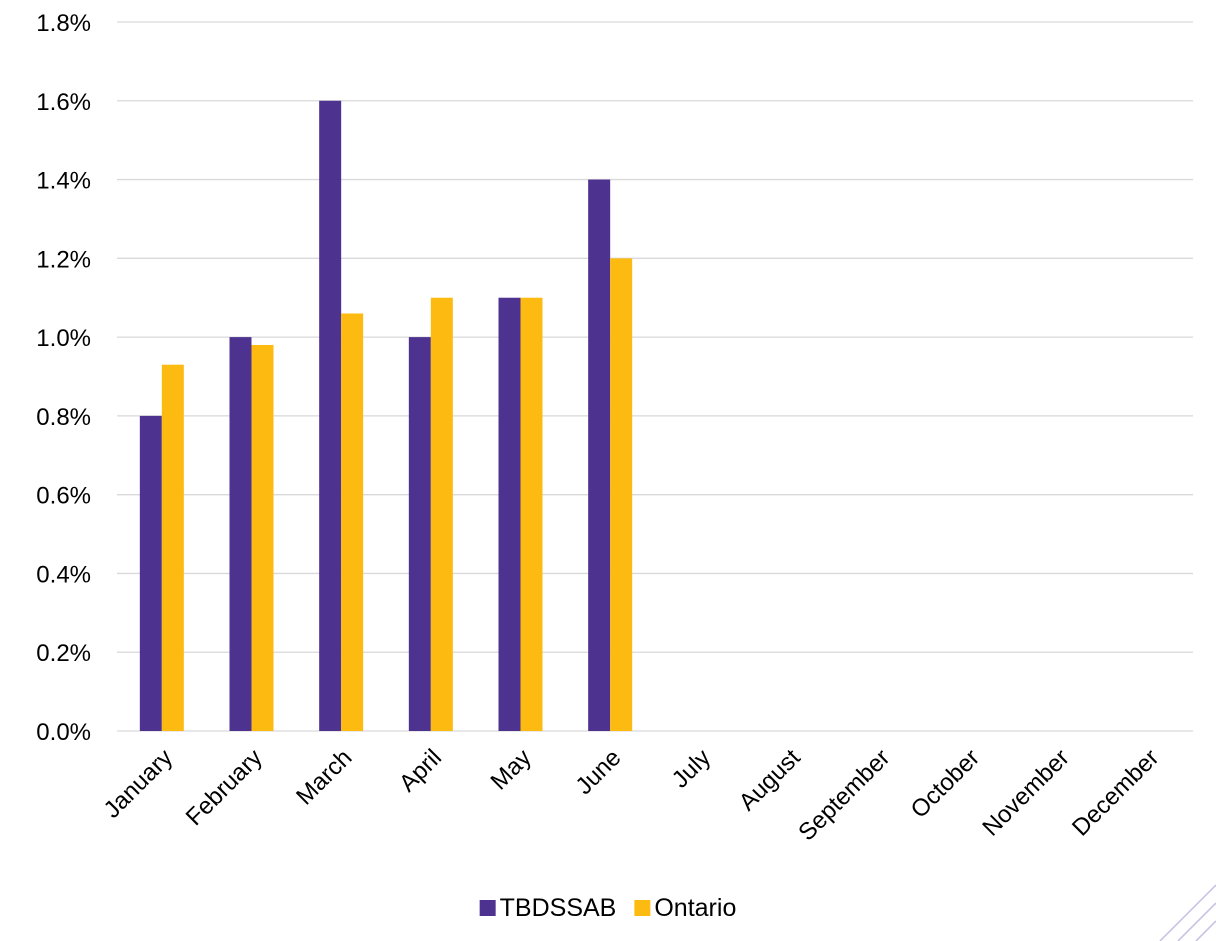 The image size is (1216, 941). What do you see at coordinates (63, 378) in the screenshot?
I see `y-axis-tick-labels: 0.0% 0.2% 0.4% 0.6% 0.8% 1.0% 1.2% 1.4% 1.6% 1.8%` at bounding box center [63, 378].